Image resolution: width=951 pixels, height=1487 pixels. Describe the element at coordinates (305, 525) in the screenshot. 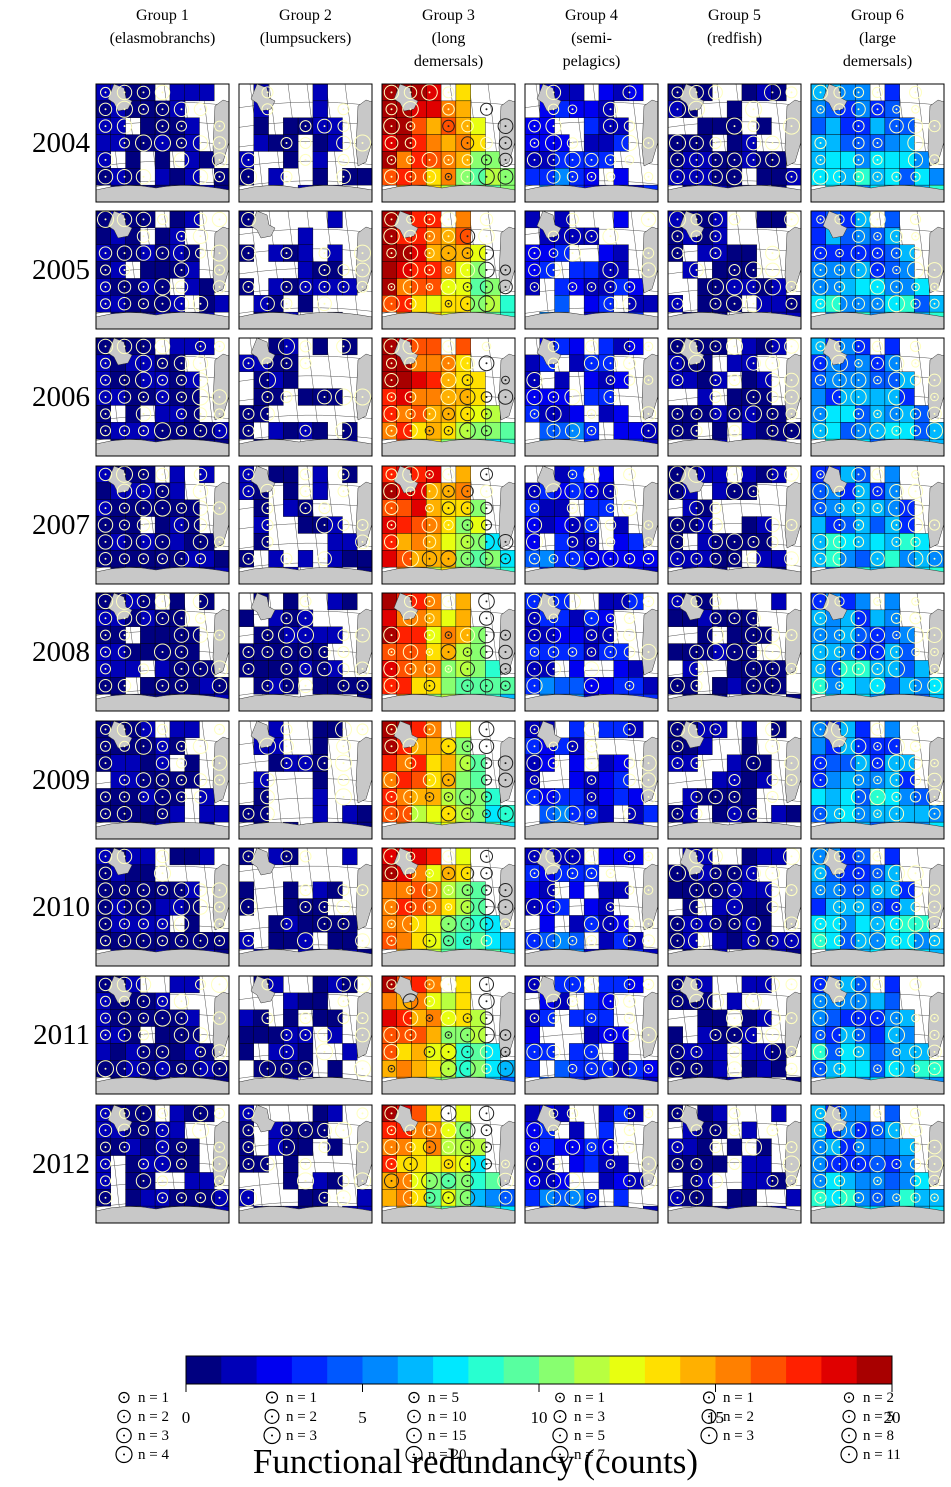

I see `panel-border` at that location.